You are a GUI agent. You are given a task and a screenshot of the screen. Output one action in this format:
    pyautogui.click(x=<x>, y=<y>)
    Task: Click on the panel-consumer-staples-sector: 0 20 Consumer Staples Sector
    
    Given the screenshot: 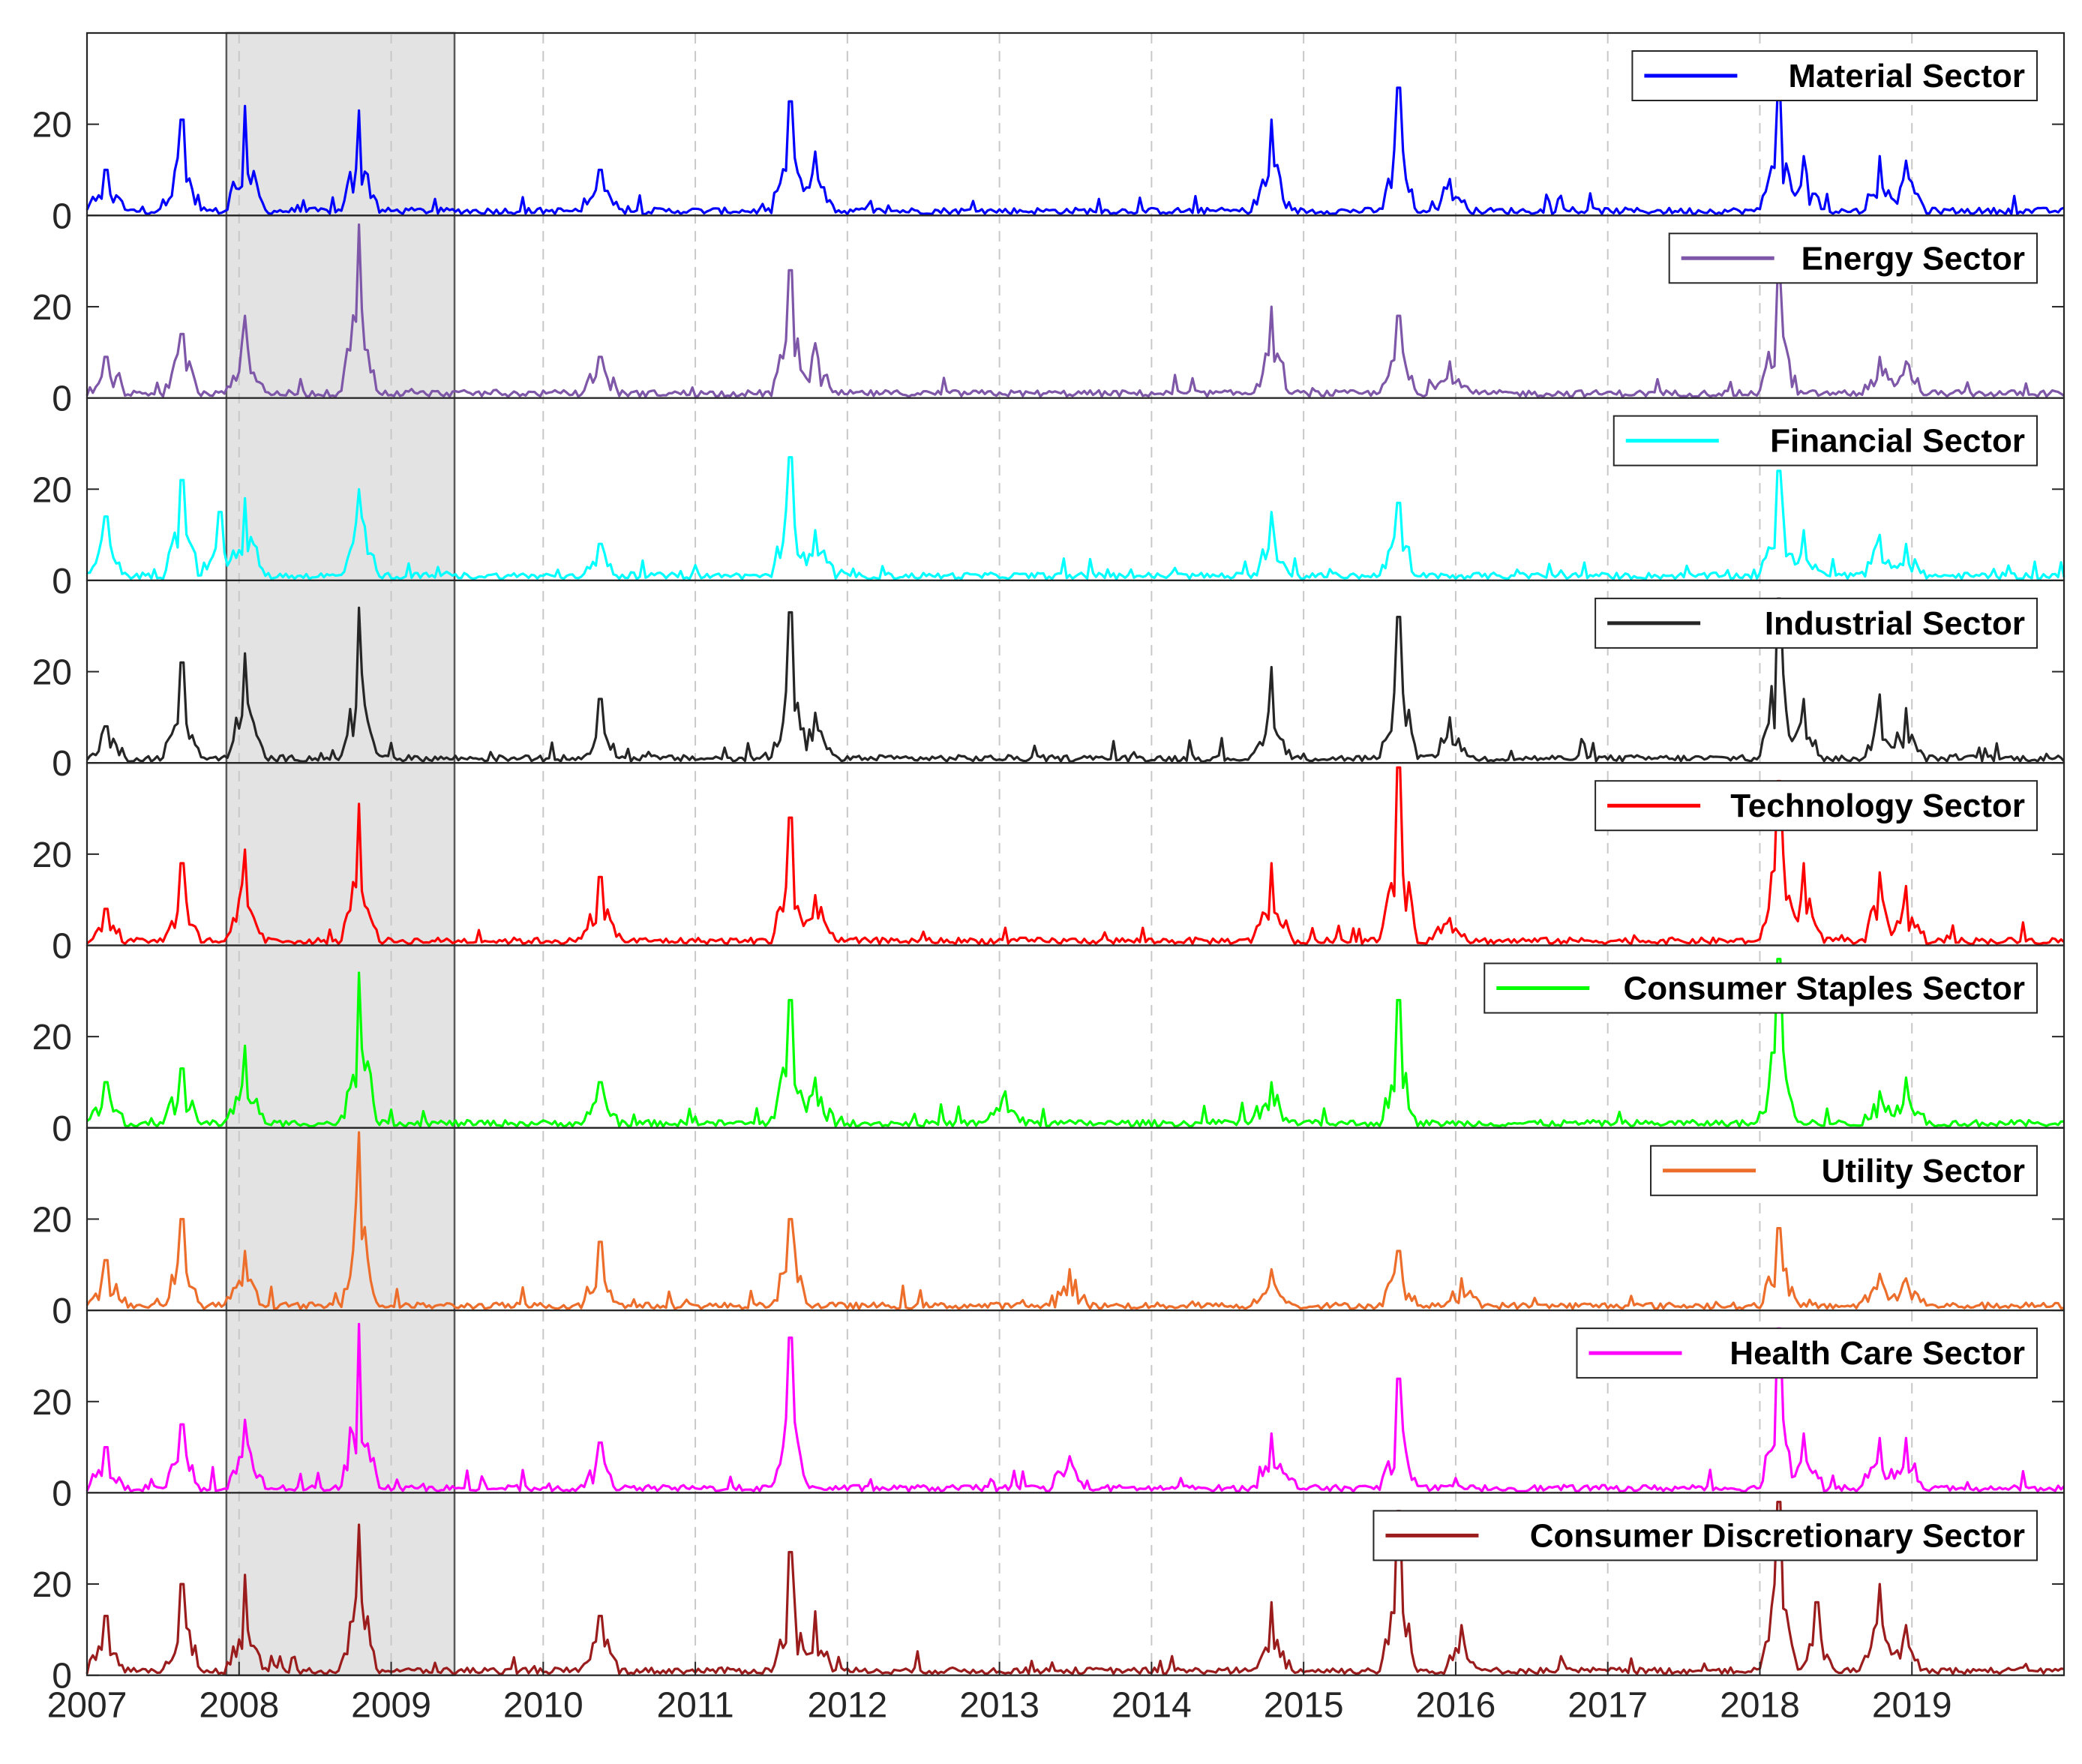 What is the action you would take?
    pyautogui.click(x=1049, y=1046)
    